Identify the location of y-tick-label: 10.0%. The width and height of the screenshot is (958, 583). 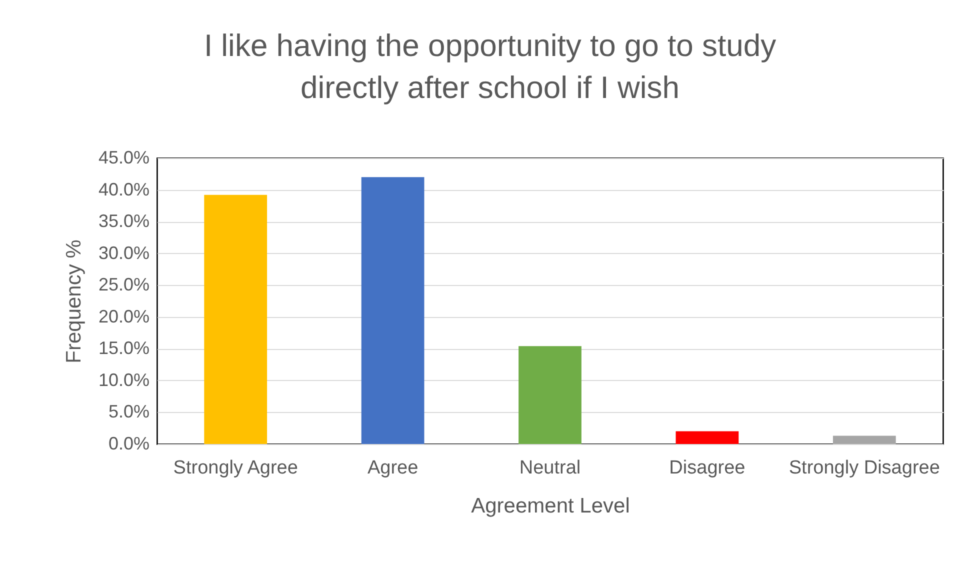
(124, 380).